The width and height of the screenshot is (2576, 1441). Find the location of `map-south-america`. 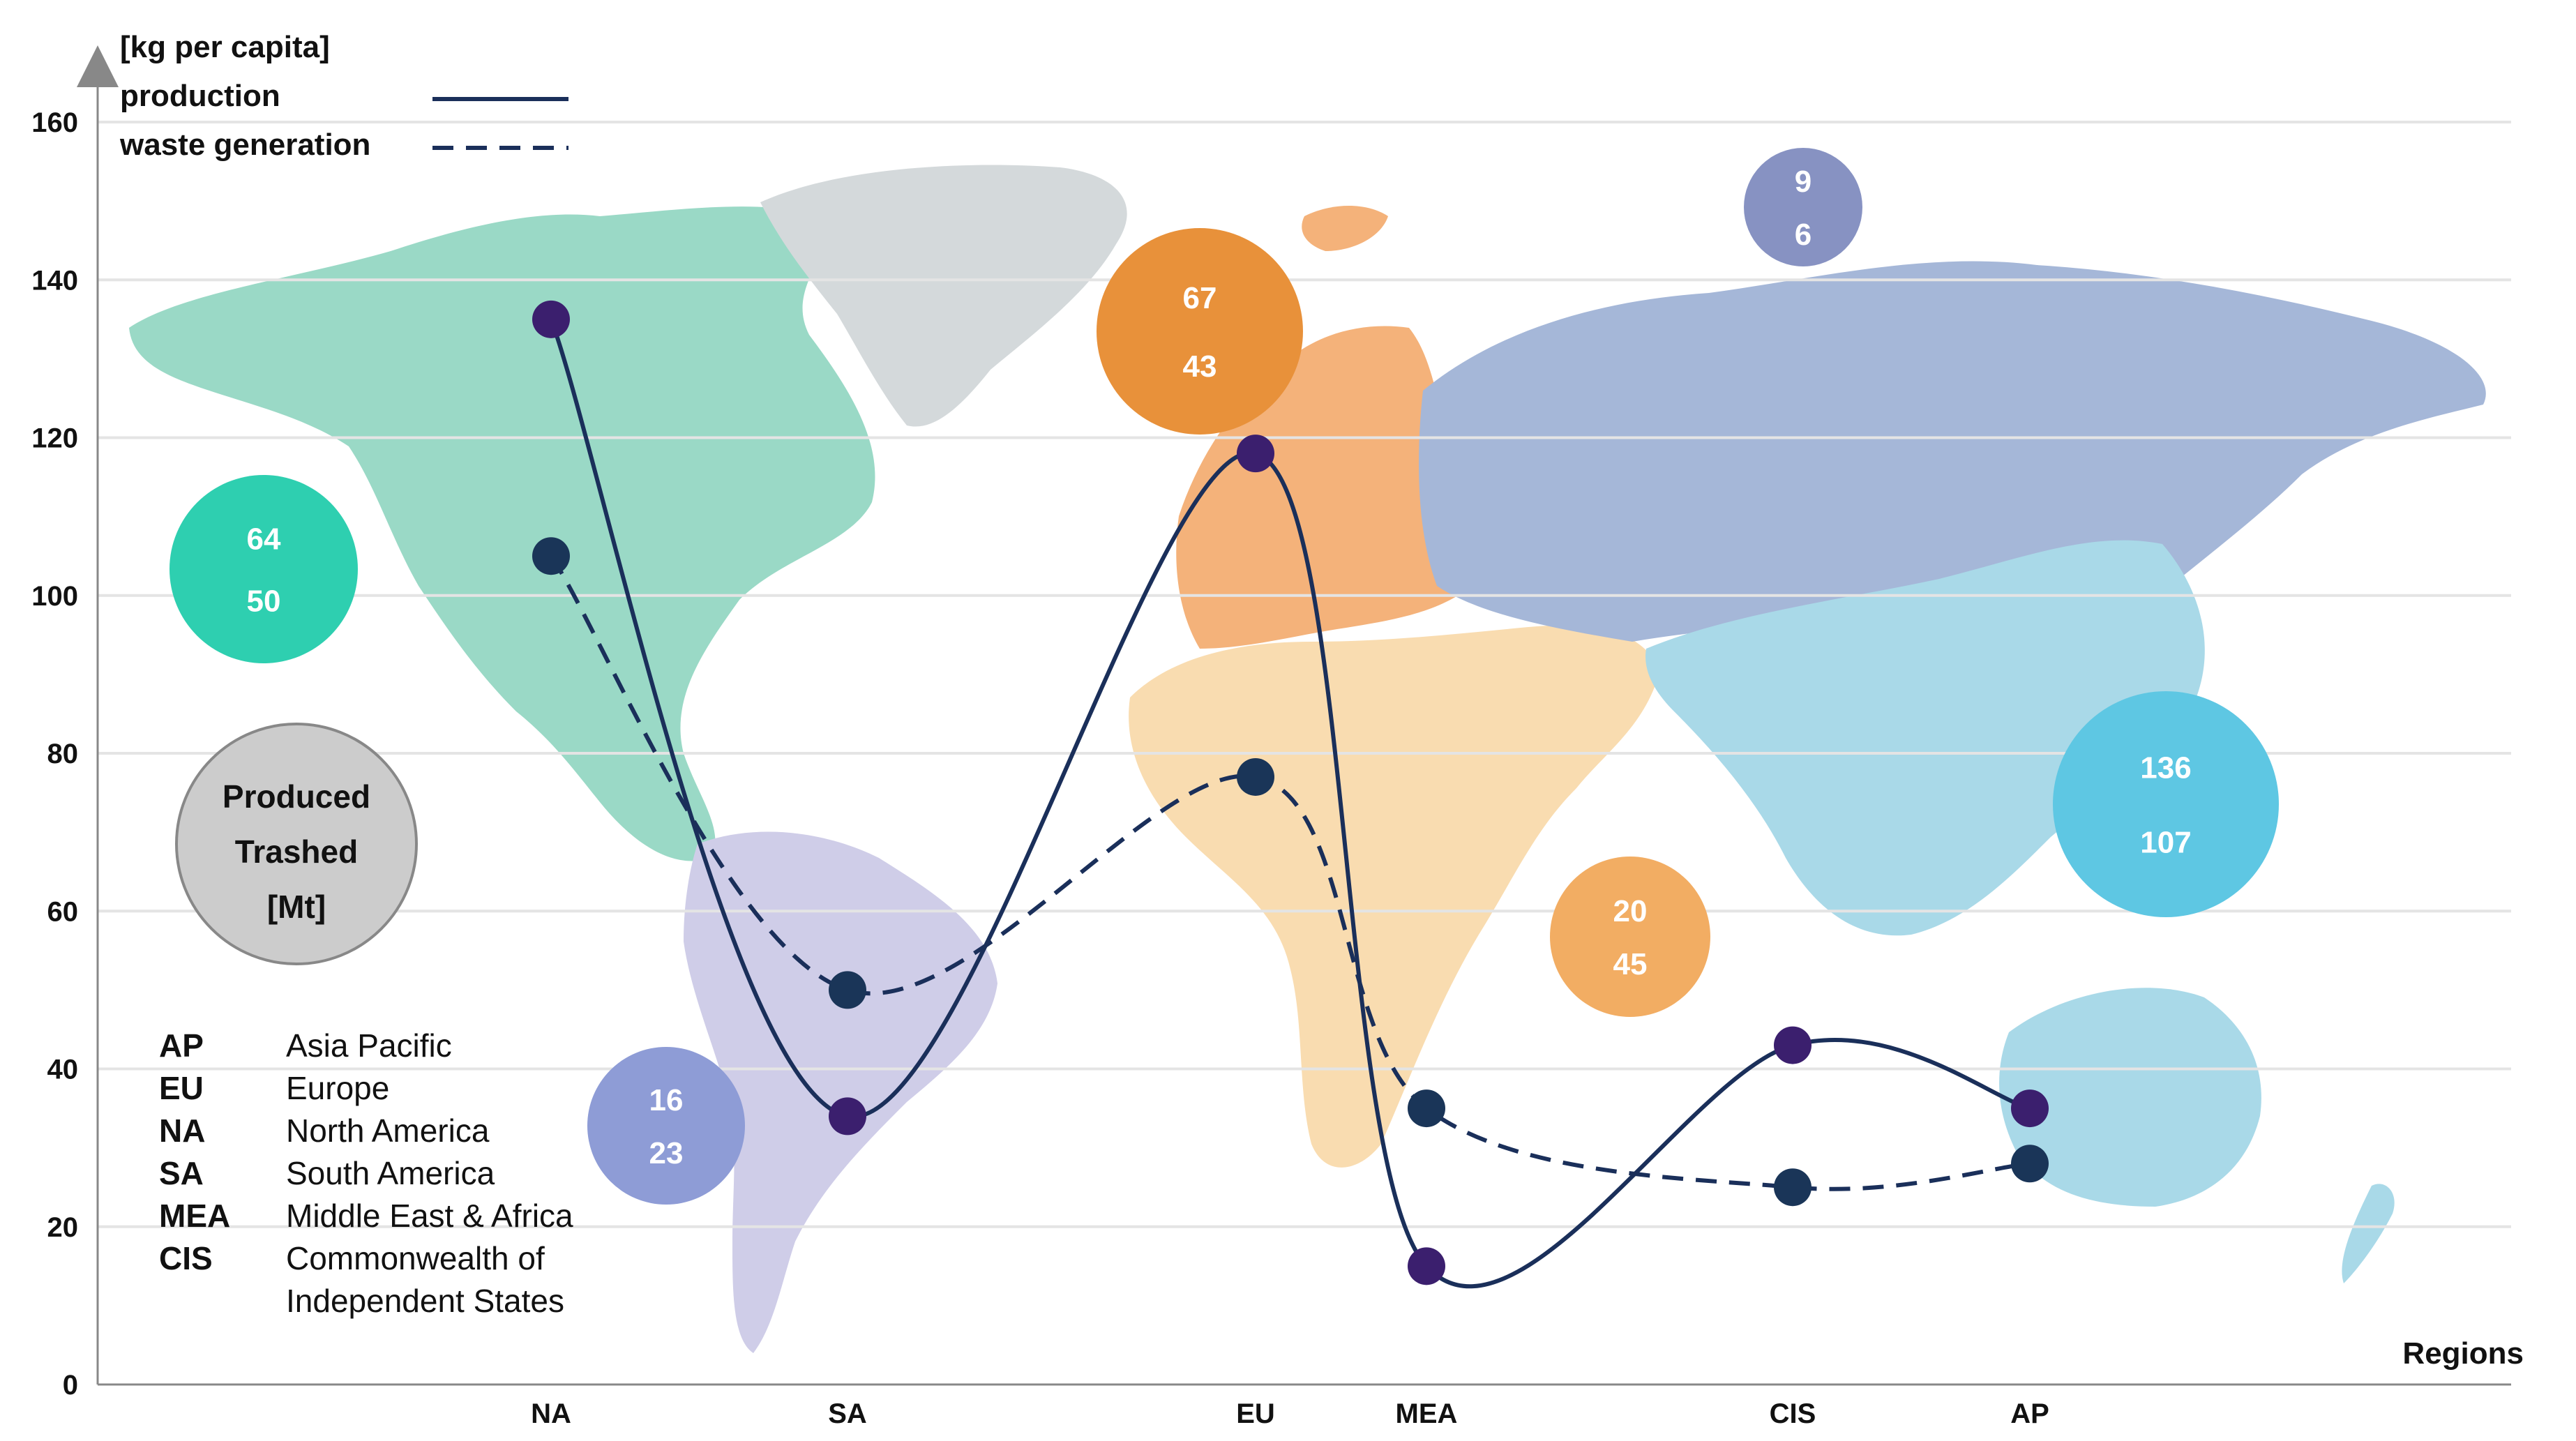

map-south-america is located at coordinates (840, 1092).